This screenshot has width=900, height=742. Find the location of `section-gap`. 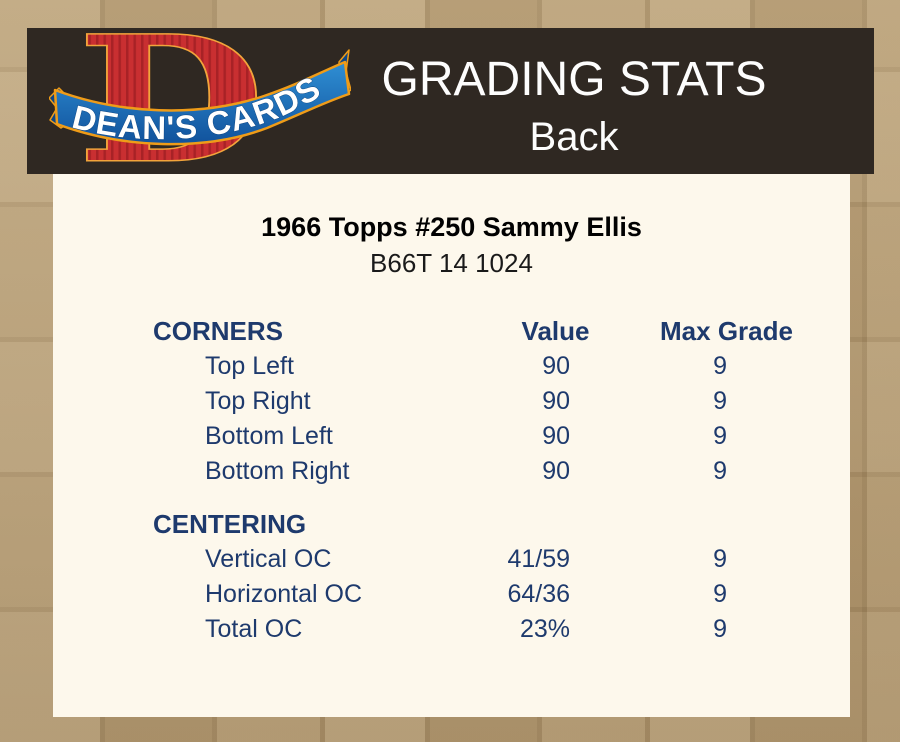

section-gap is located at coordinates (483, 498).